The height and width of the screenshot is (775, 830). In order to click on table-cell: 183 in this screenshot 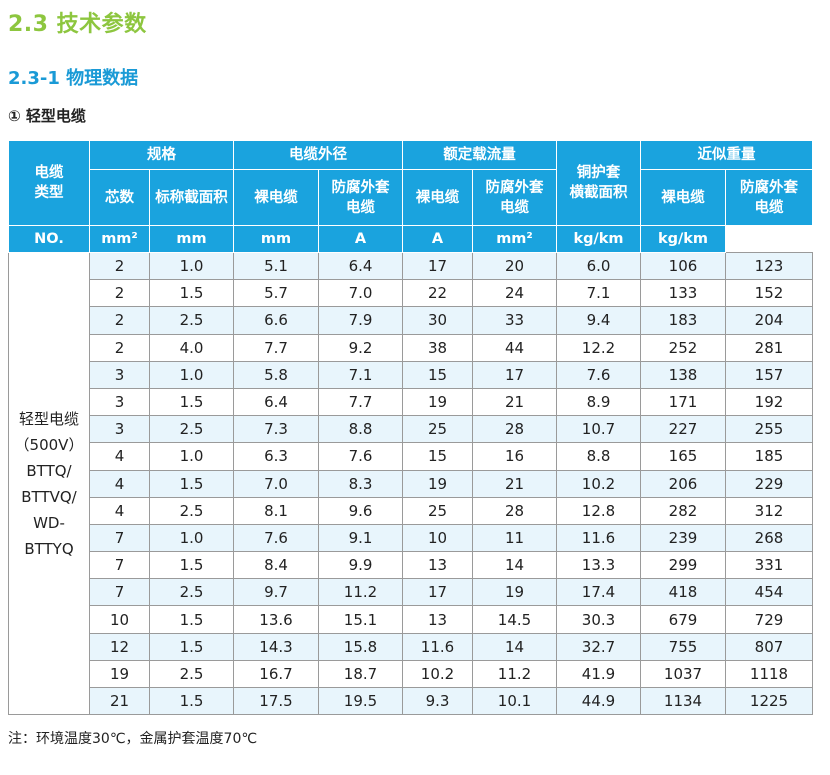, I will do `click(683, 320)`.